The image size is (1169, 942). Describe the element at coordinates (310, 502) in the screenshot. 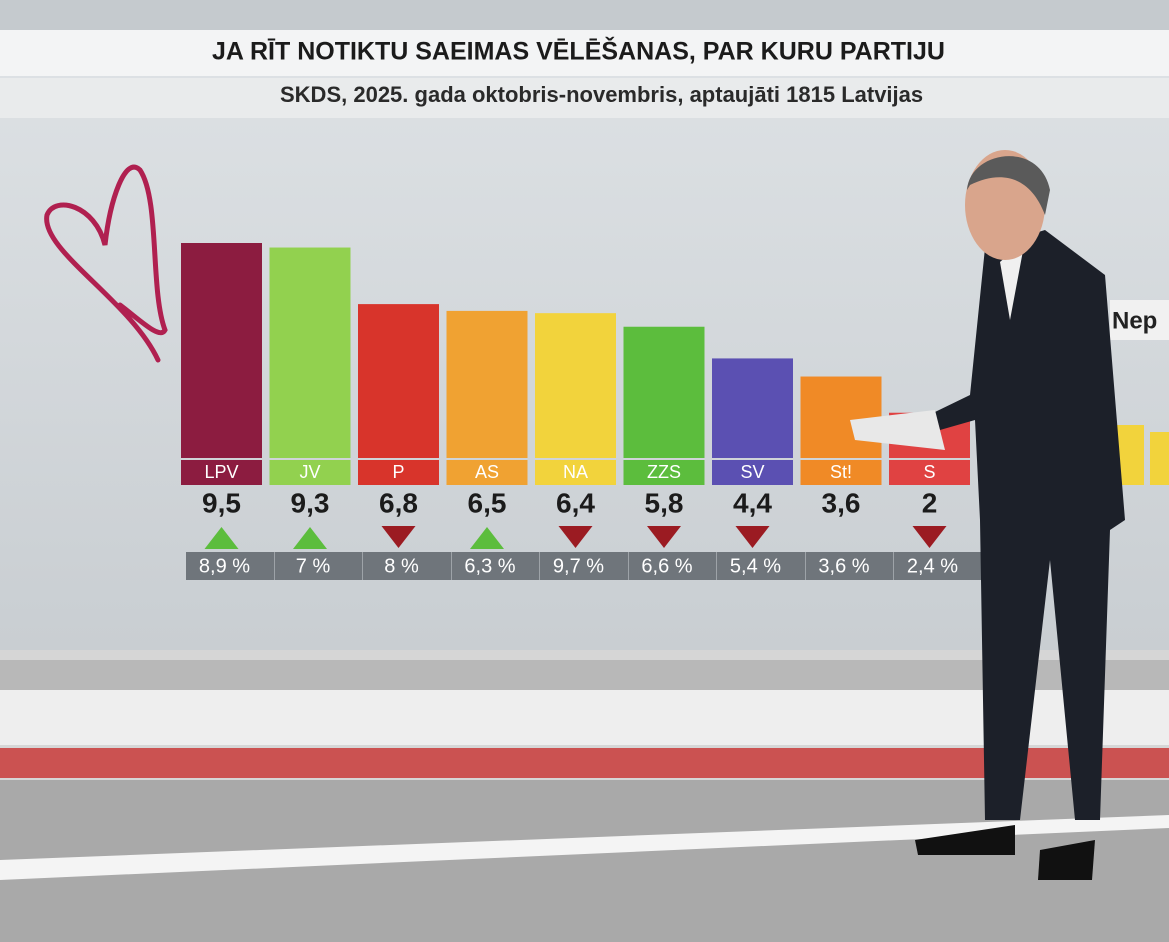

I see `value-label: 9,3` at that location.